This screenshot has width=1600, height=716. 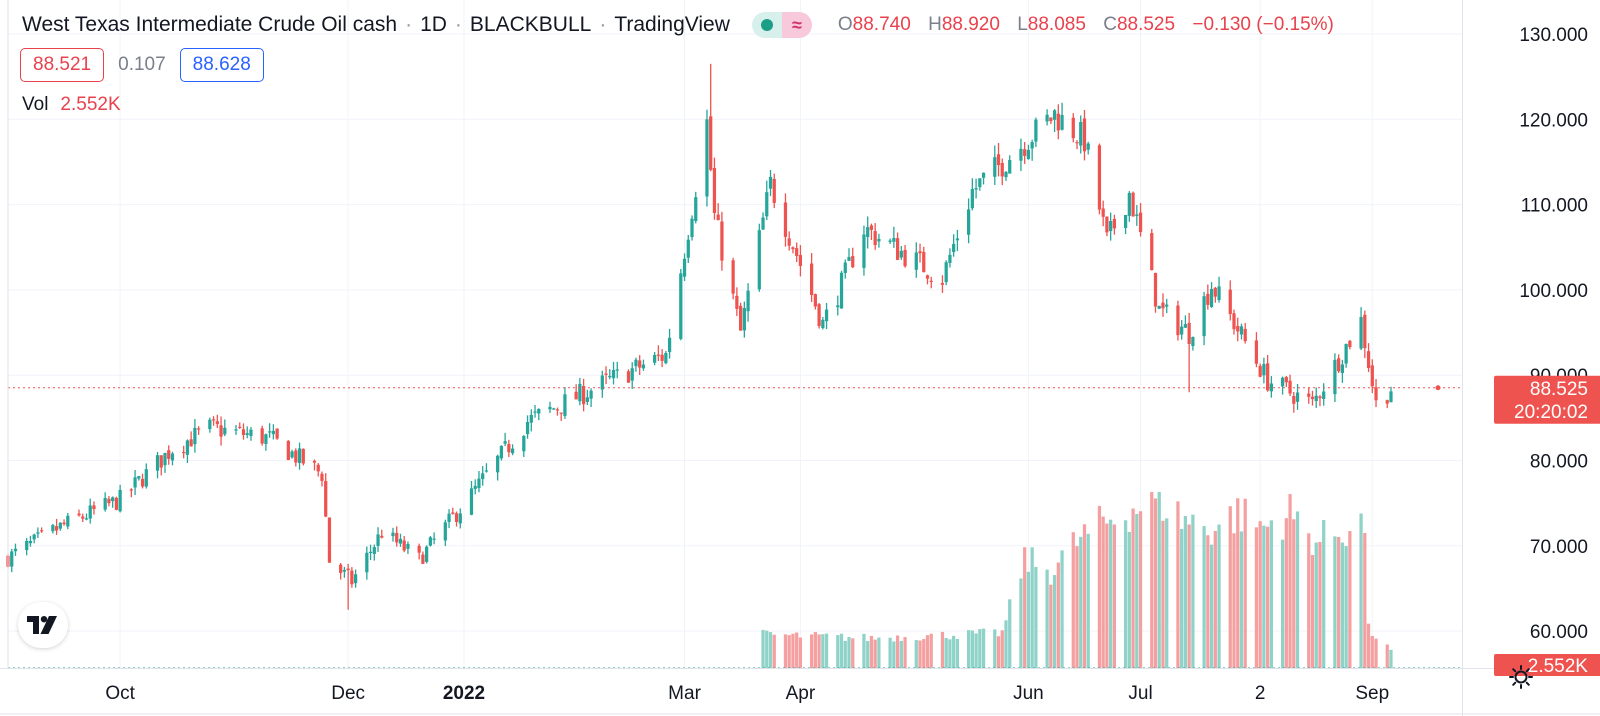 I want to click on y-tick-label: 80.000, so click(x=1559, y=462).